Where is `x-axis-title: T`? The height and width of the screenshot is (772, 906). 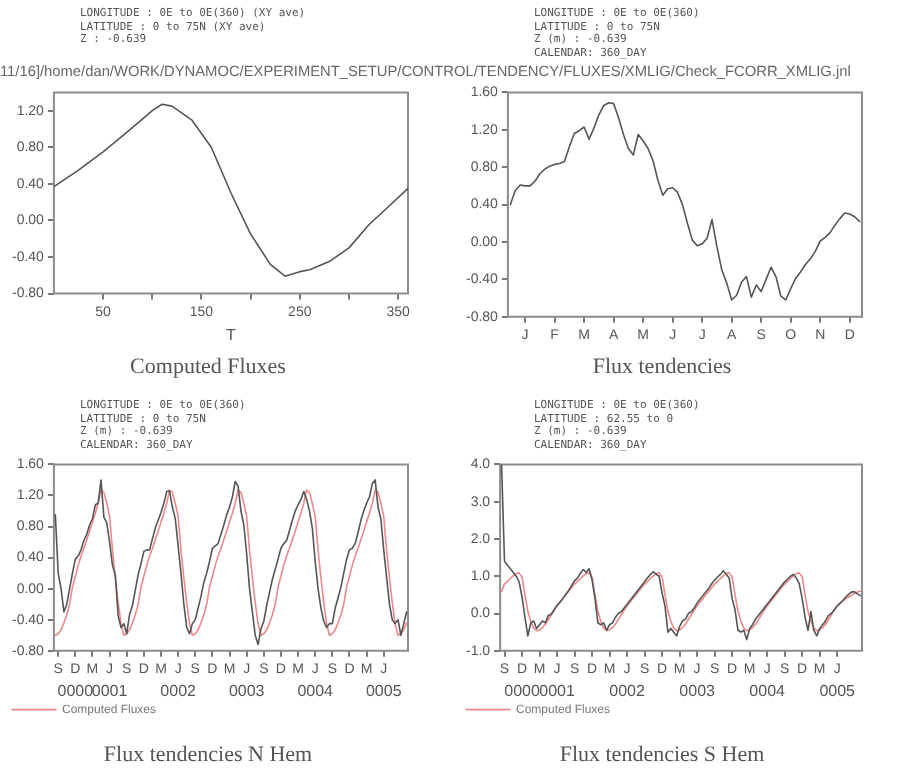 x-axis-title: T is located at coordinates (231, 335).